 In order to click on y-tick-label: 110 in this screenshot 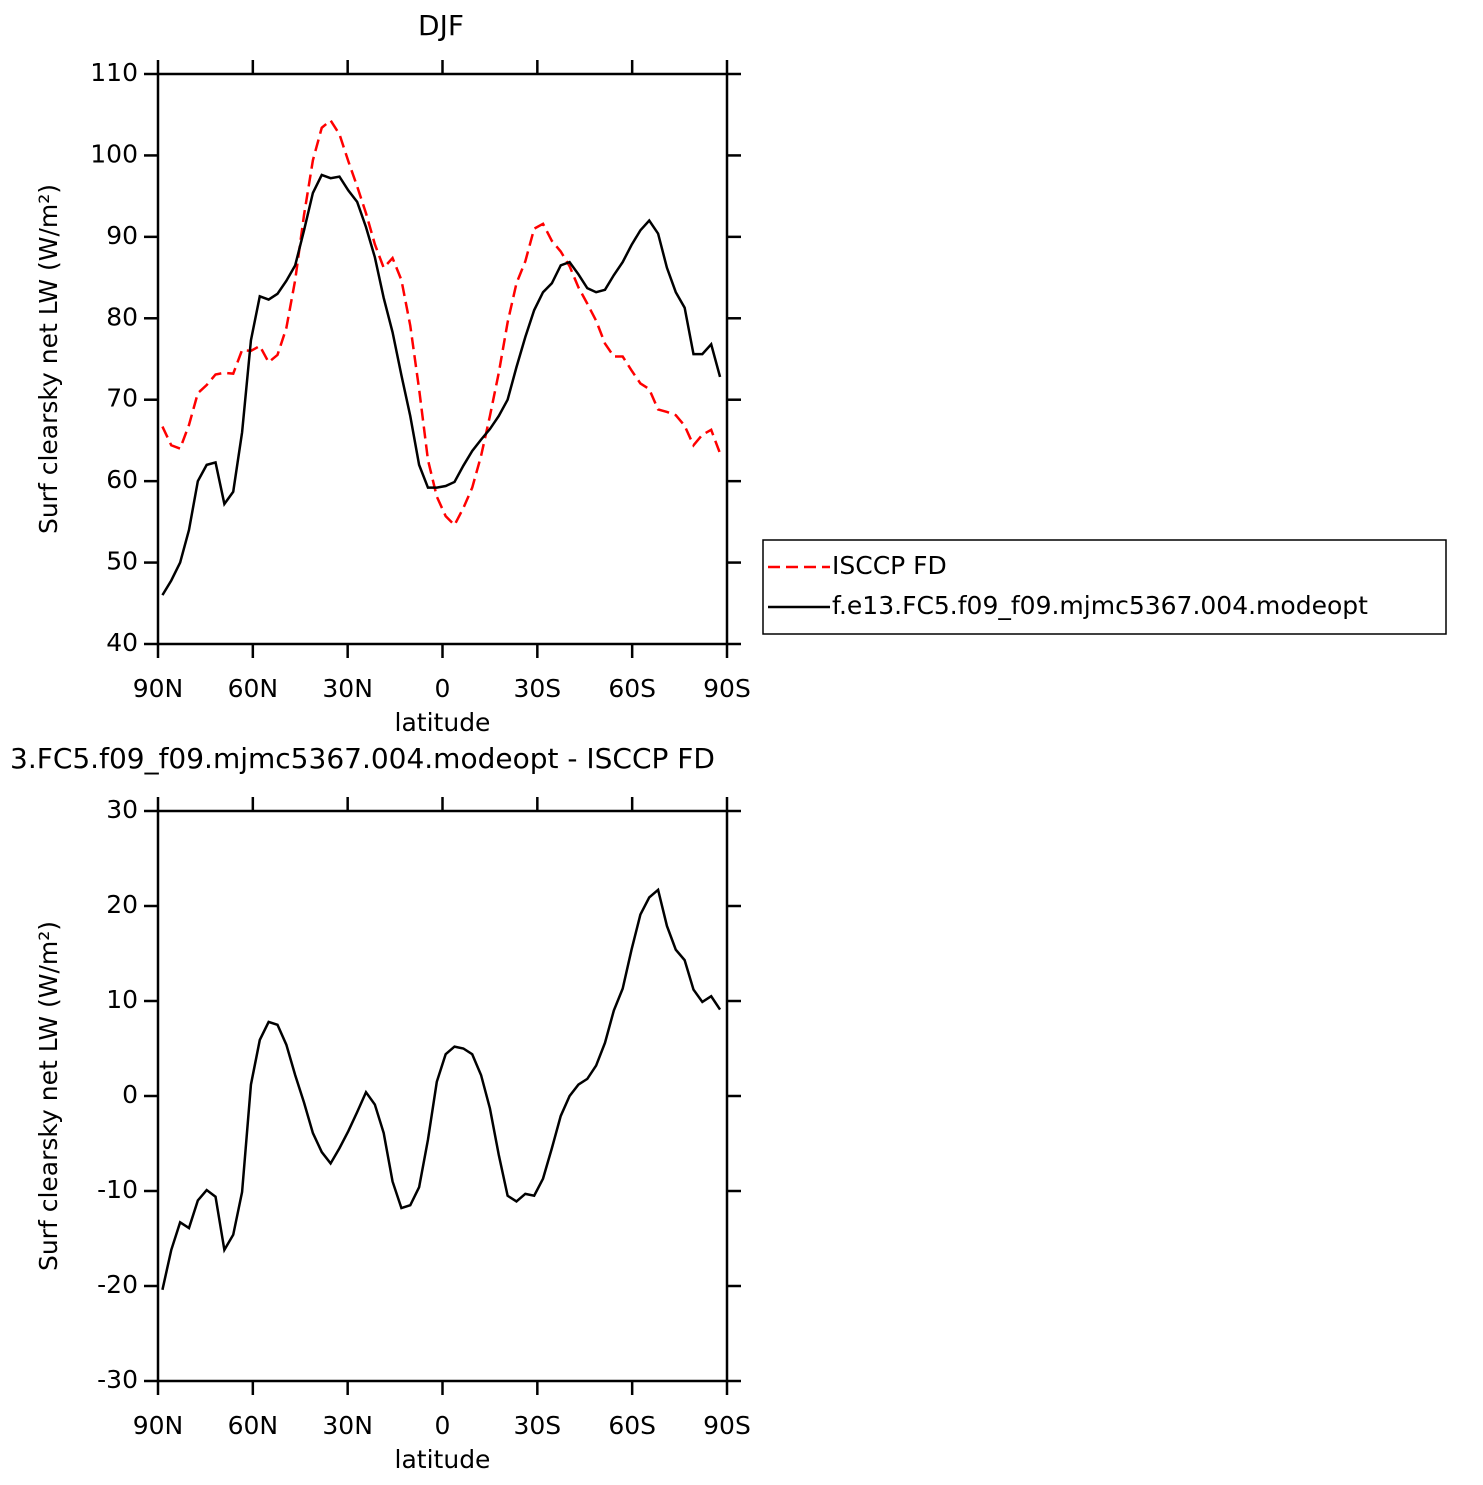, I will do `click(114, 72)`.